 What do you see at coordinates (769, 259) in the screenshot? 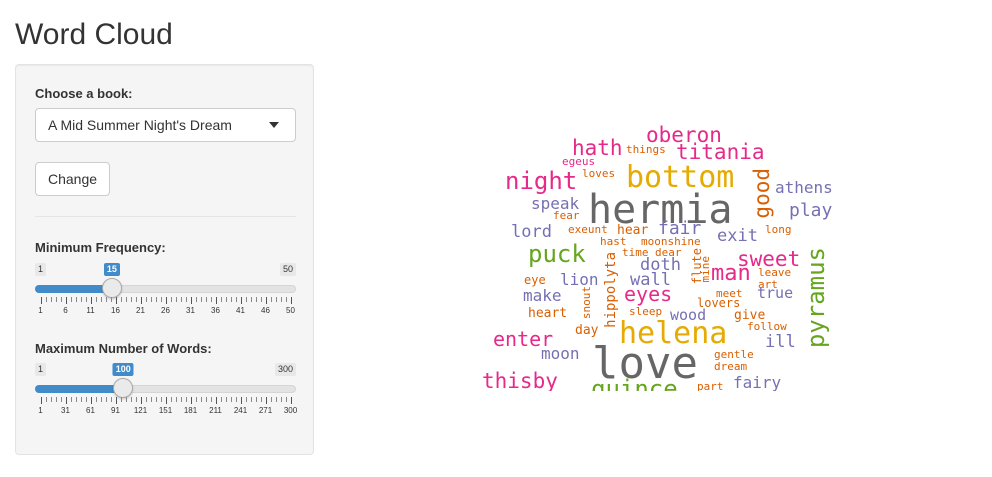
I see `cloud-word: sweet` at bounding box center [769, 259].